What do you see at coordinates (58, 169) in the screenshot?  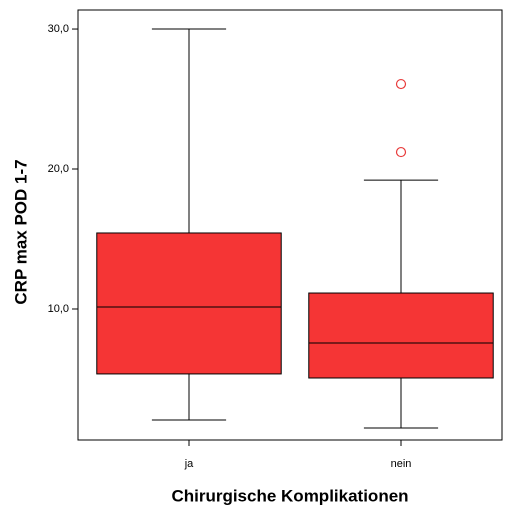 I see `y-tick-label: 20,0` at bounding box center [58, 169].